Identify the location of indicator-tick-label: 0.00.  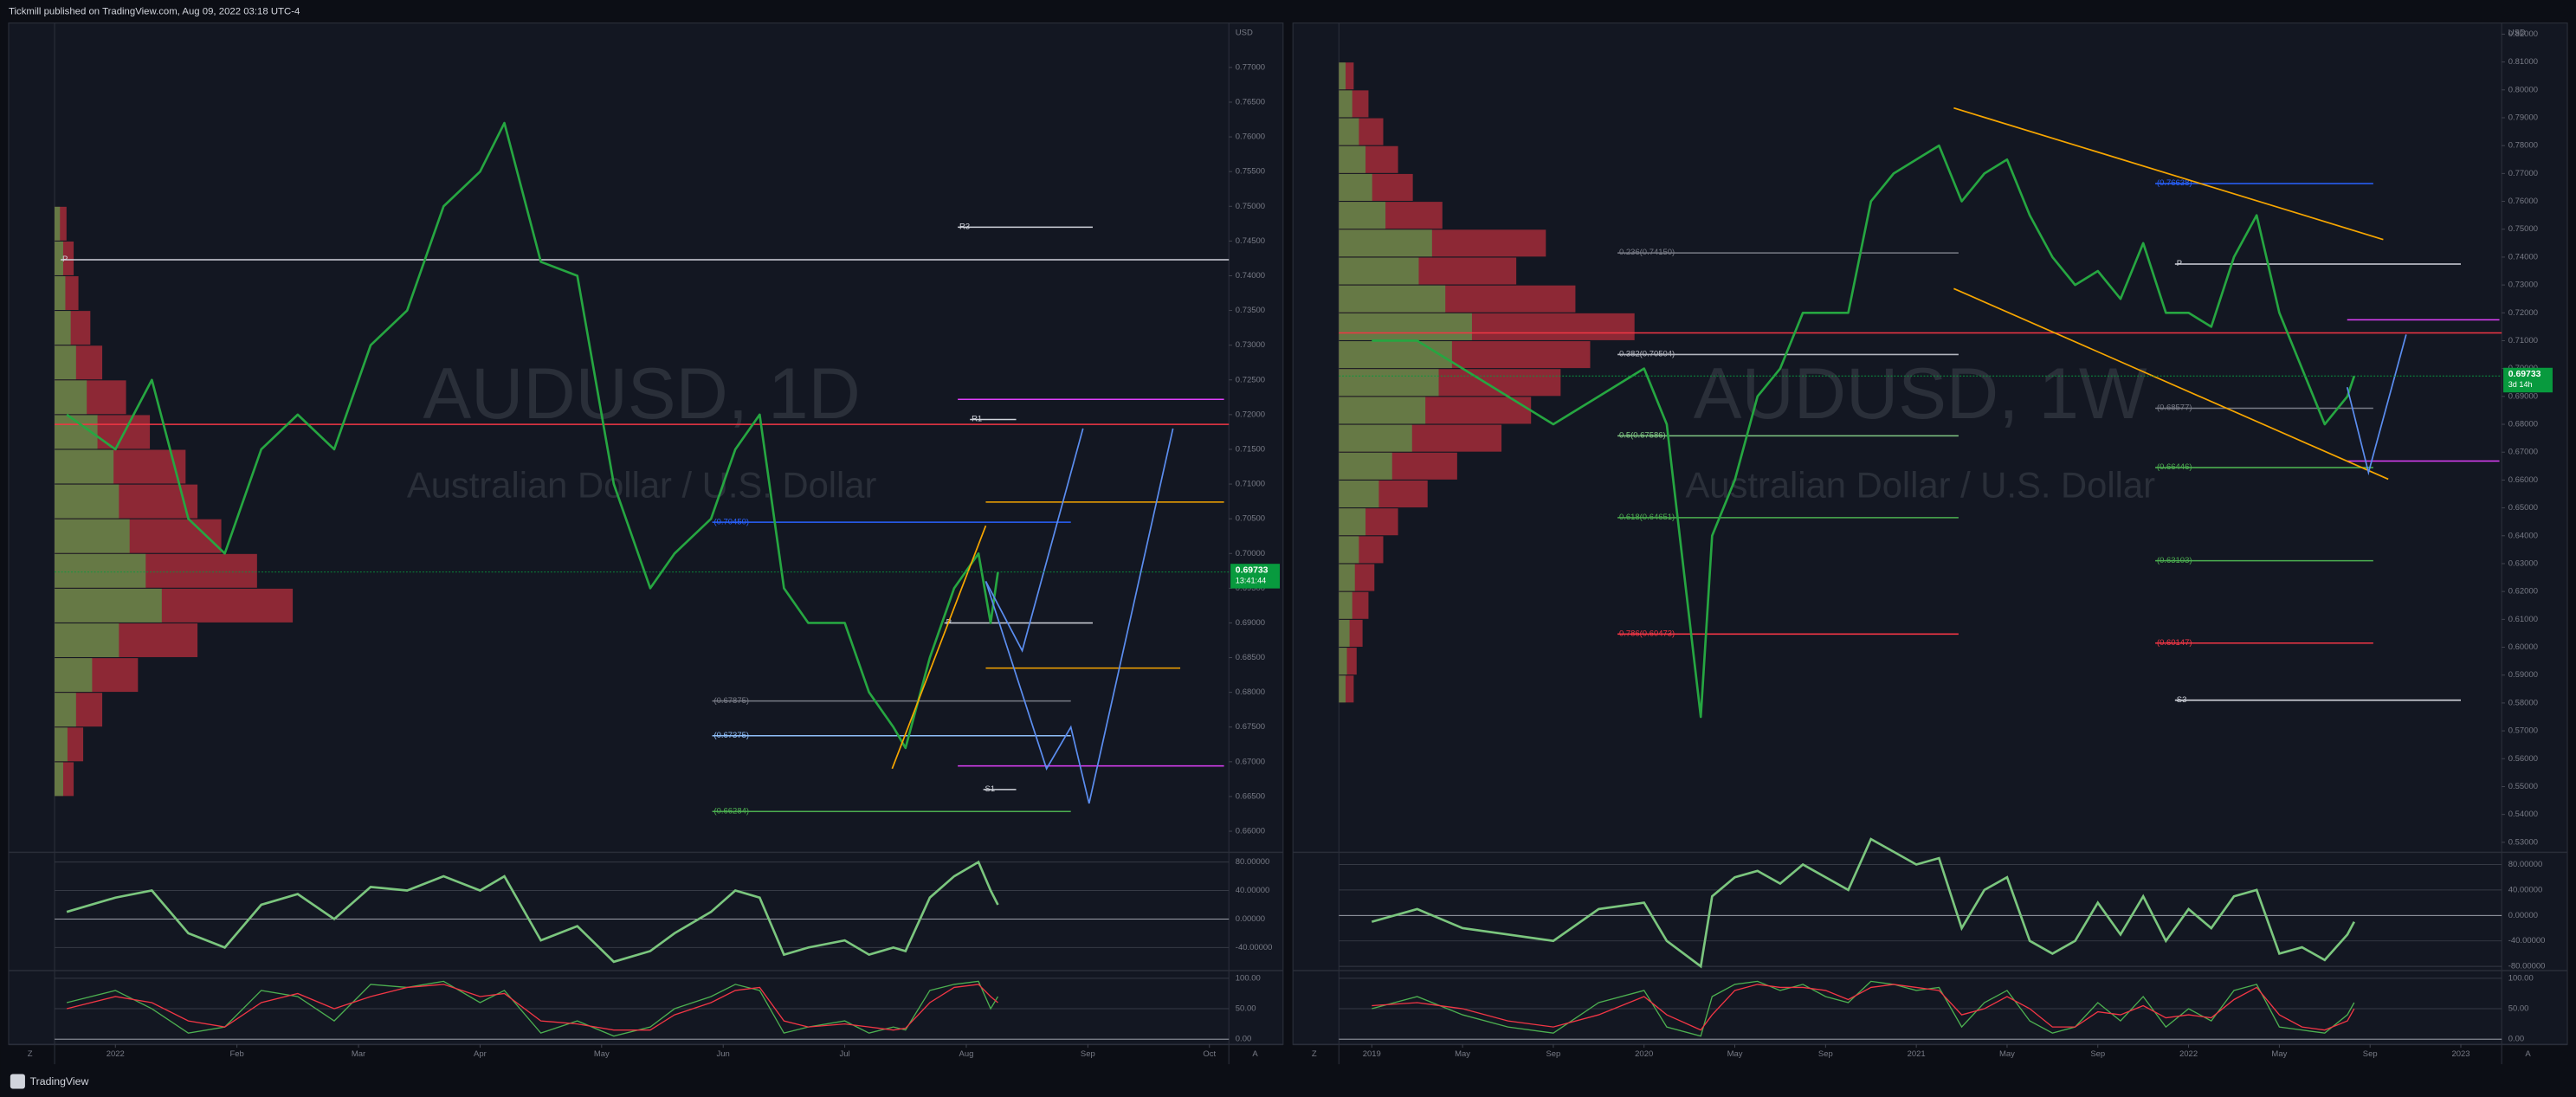
(1243, 1039).